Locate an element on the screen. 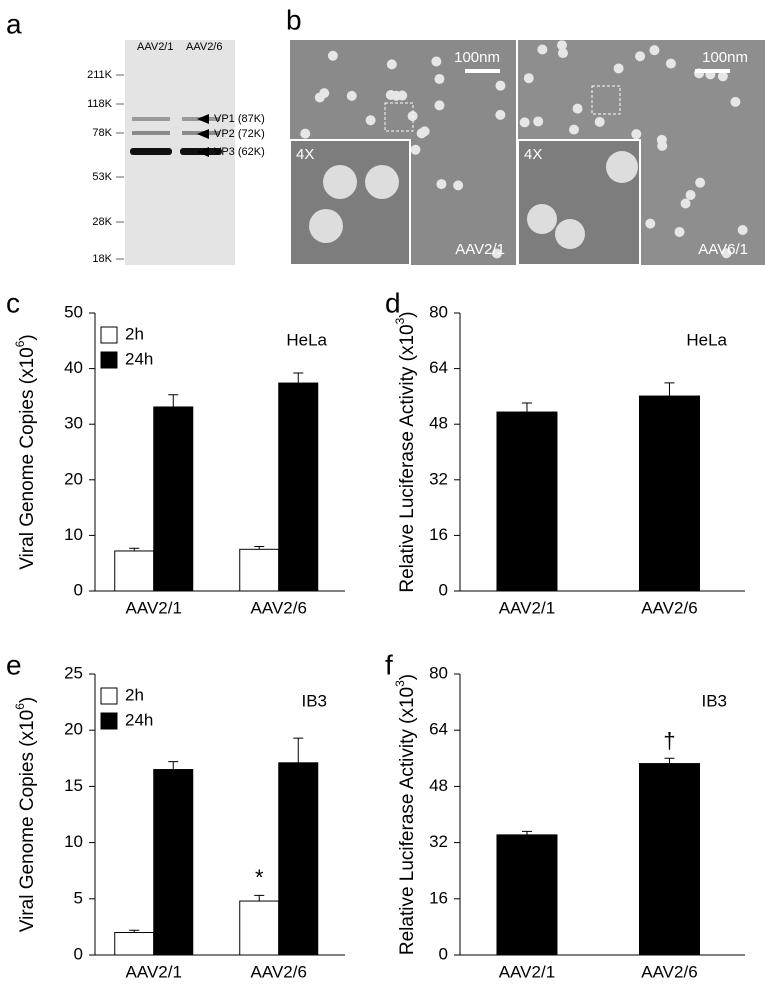  x-tick-label: AAV2/1 is located at coordinates (154, 607).